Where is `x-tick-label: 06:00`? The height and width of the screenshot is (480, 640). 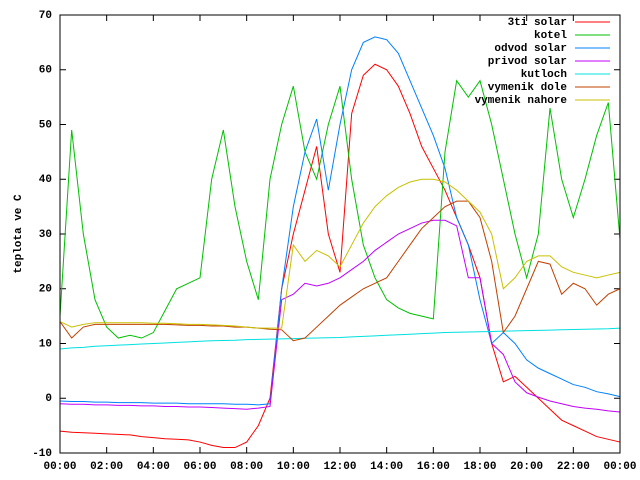 x-tick-label: 06:00 is located at coordinates (199, 467).